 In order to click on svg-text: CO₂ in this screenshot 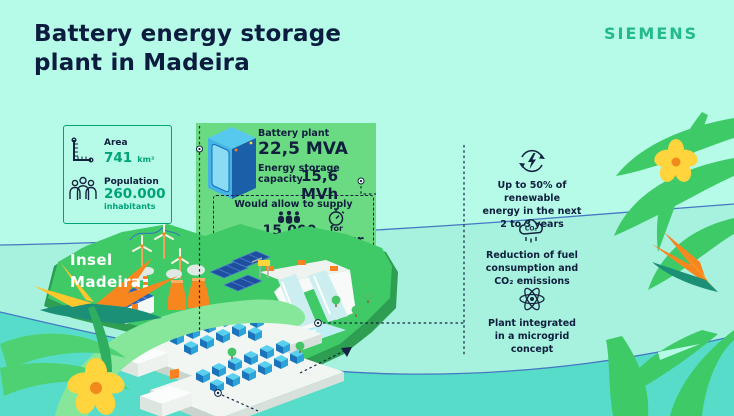, I will do `click(531, 229)`.